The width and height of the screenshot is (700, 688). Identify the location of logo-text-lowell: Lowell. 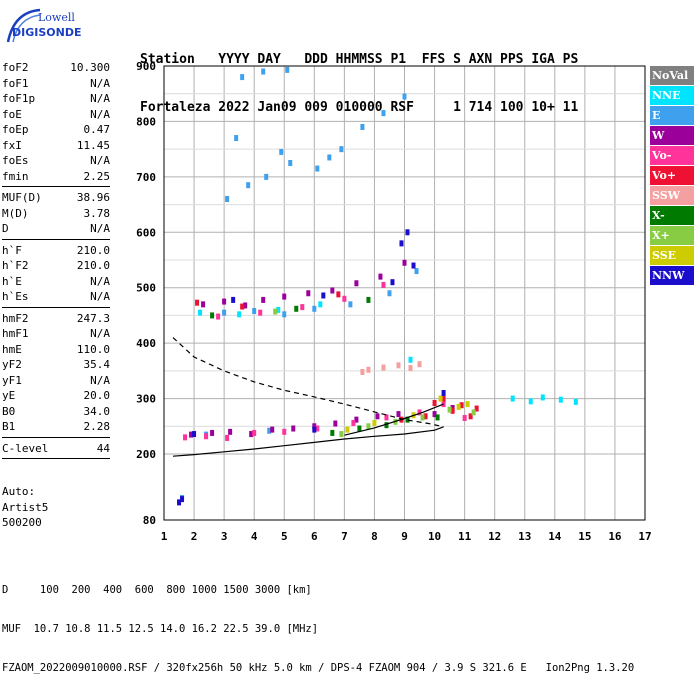
(56, 17).